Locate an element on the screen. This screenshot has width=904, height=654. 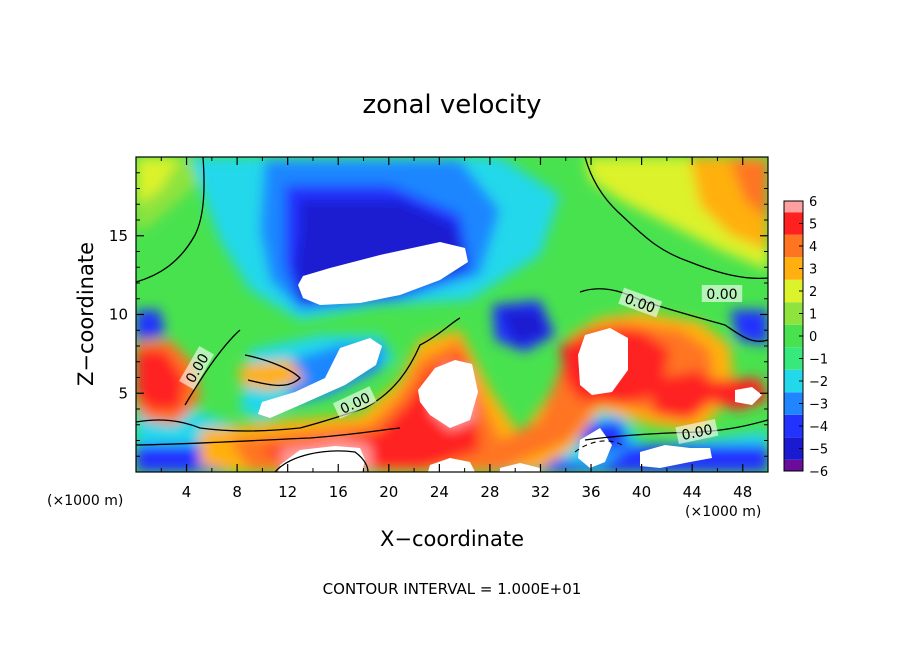
chart-title: zonal velocity is located at coordinates (451, 105).